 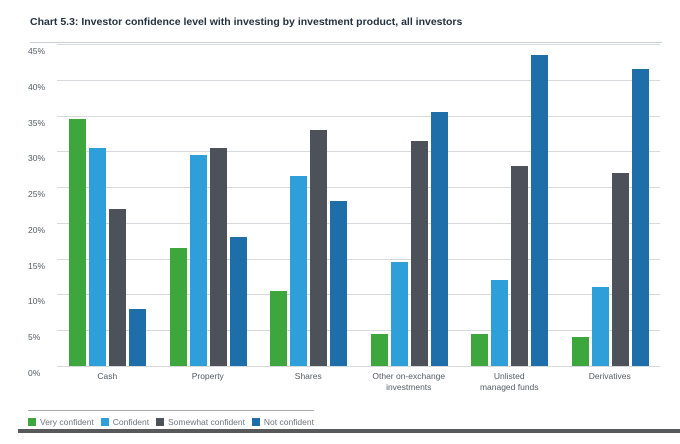 What do you see at coordinates (610, 382) in the screenshot?
I see `x-axis-label: Derivatives` at bounding box center [610, 382].